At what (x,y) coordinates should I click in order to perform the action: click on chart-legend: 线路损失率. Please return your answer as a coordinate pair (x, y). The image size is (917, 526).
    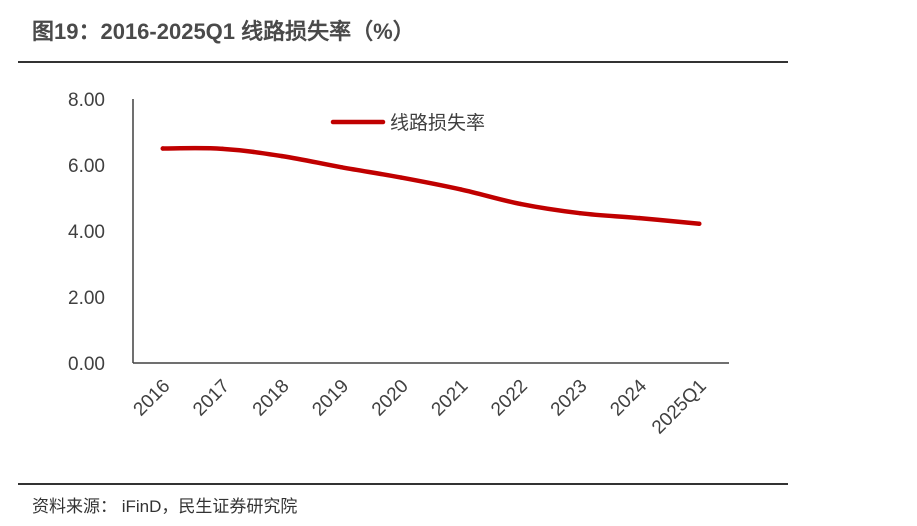
    Looking at the image, I should click on (407, 123).